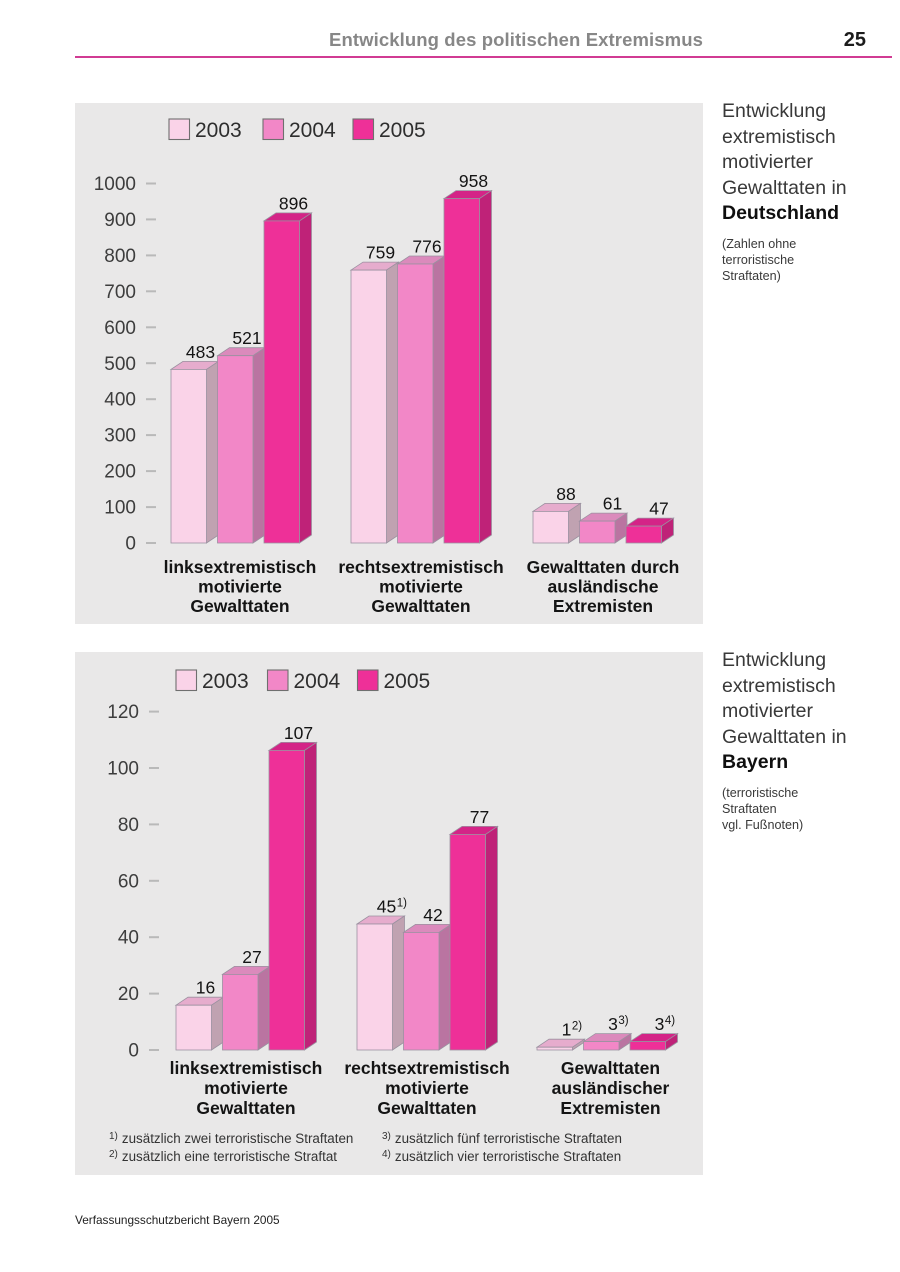 This screenshot has width=900, height=1272. I want to click on svg-text: 896, so click(293, 203).